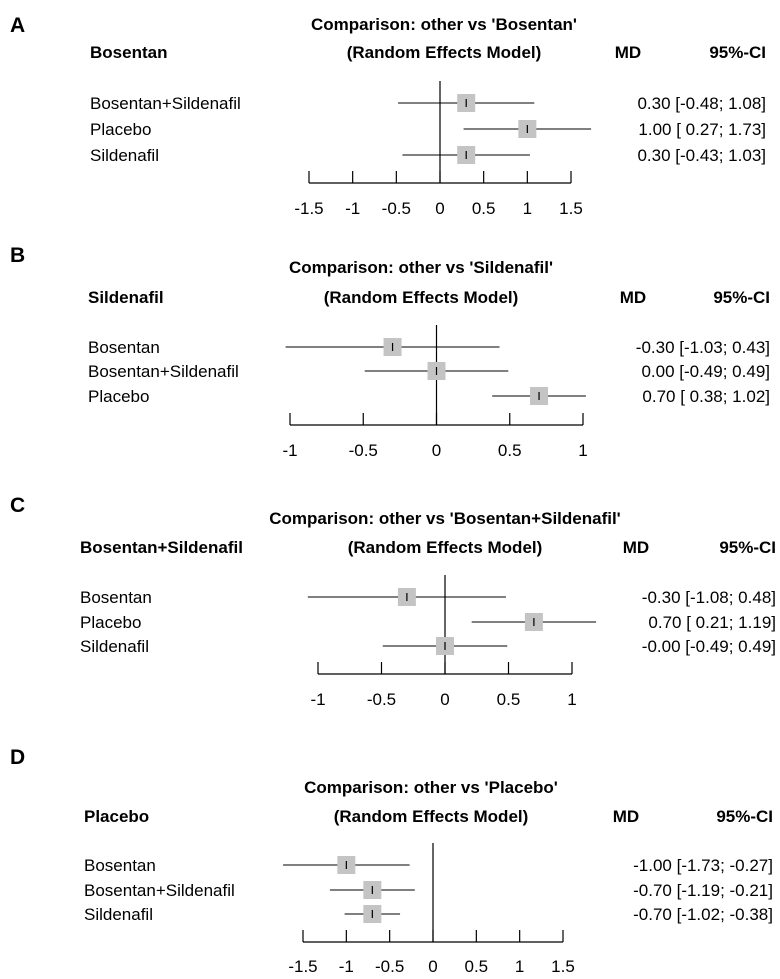  What do you see at coordinates (703, 865) in the screenshot?
I see `effect-estimate-text: -1.00 [-1.73; -0.27]` at bounding box center [703, 865].